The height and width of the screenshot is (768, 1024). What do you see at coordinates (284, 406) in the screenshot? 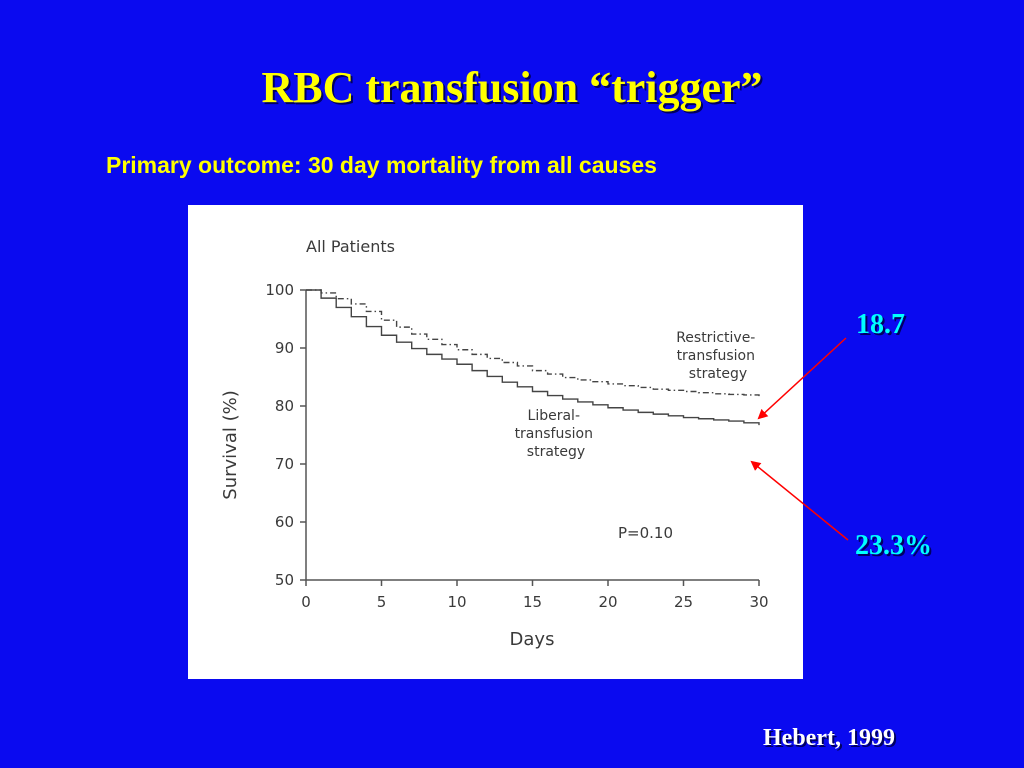
I see `y-tick-label: 80` at bounding box center [284, 406].